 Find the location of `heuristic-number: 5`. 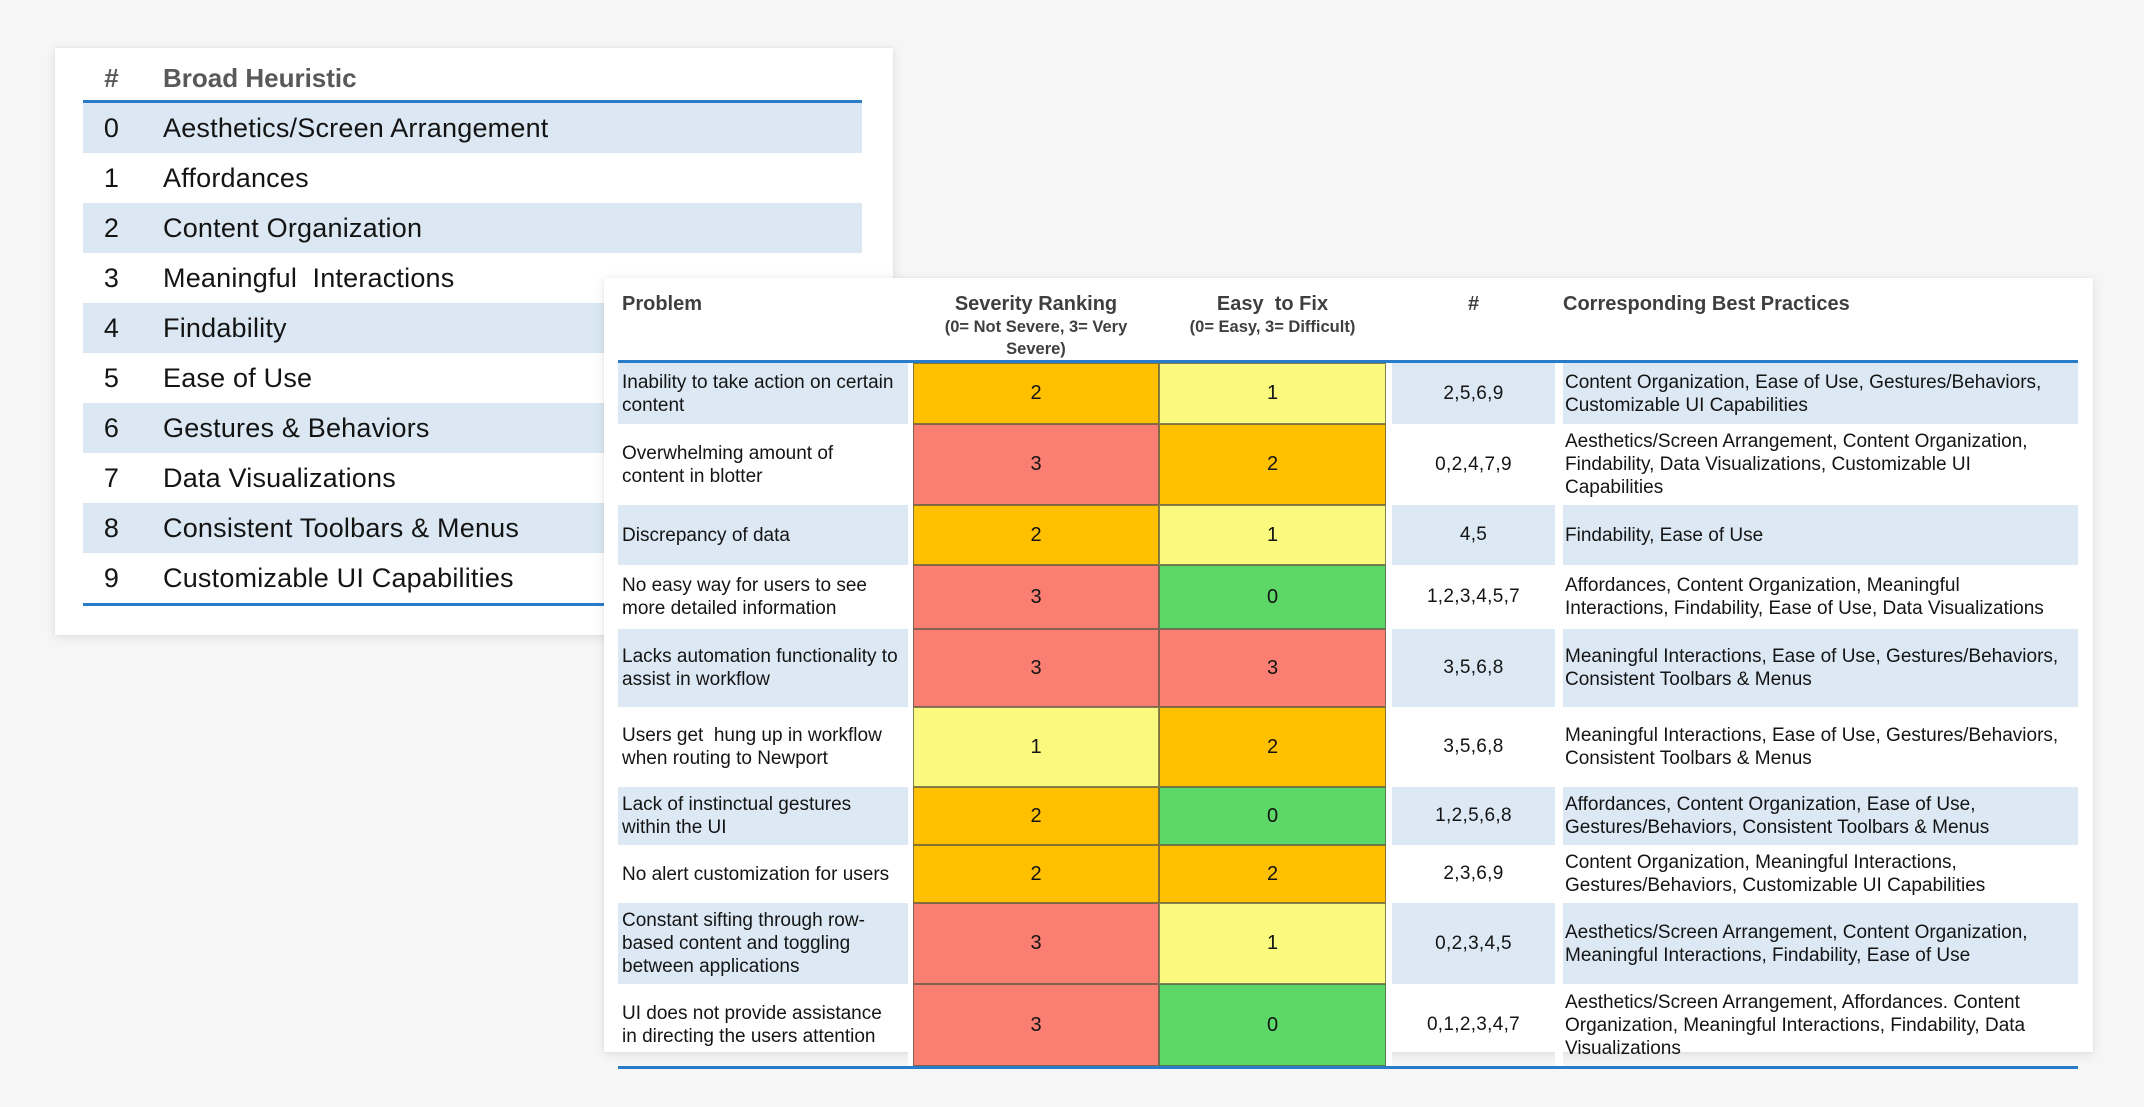

heuristic-number: 5 is located at coordinates (111, 377).